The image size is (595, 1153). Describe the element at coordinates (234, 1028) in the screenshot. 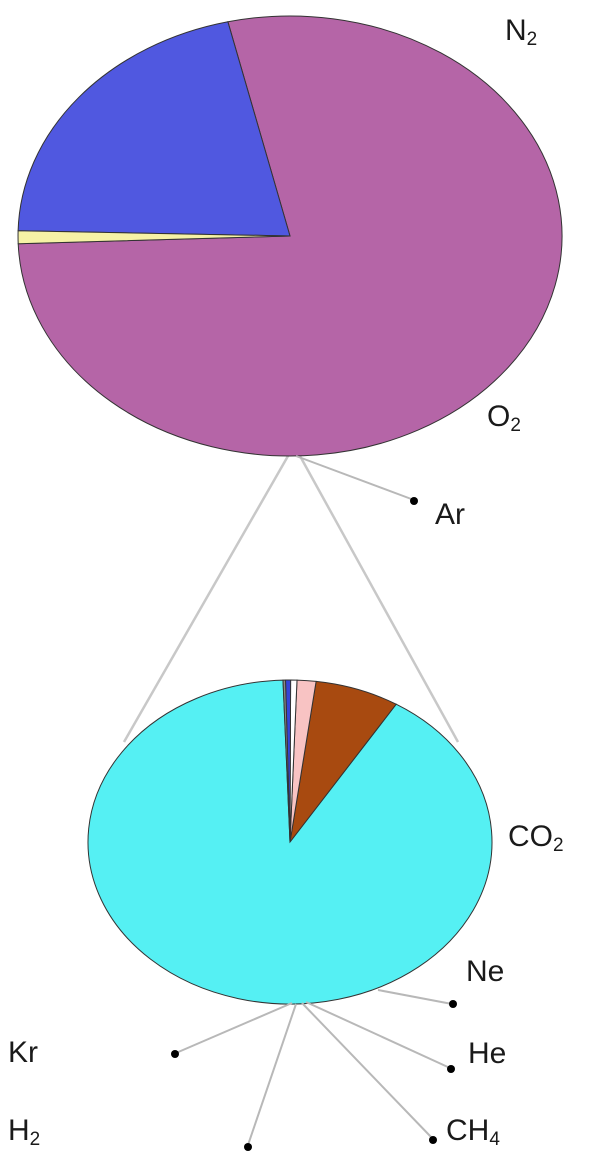

I see `h2-leader-line` at that location.